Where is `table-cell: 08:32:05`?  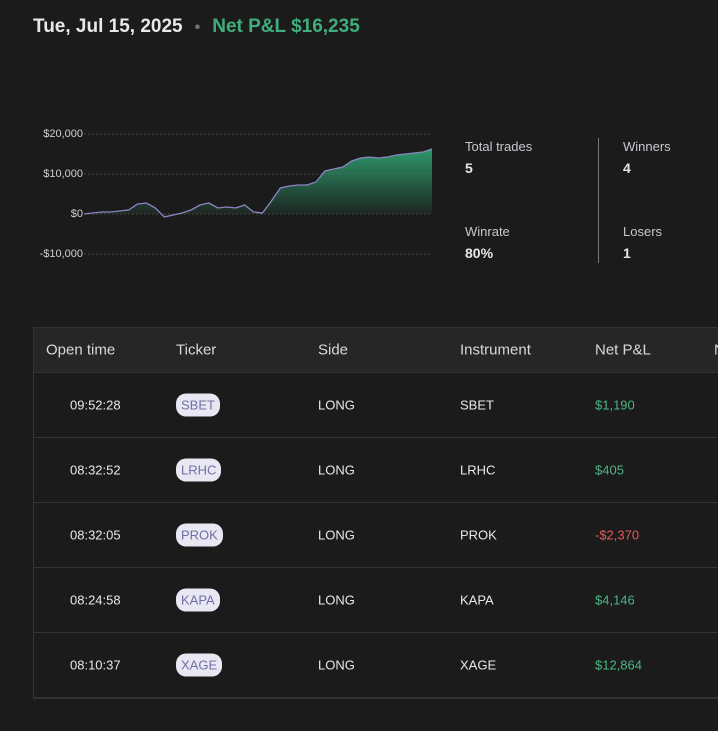
table-cell: 08:32:05 is located at coordinates (95, 535).